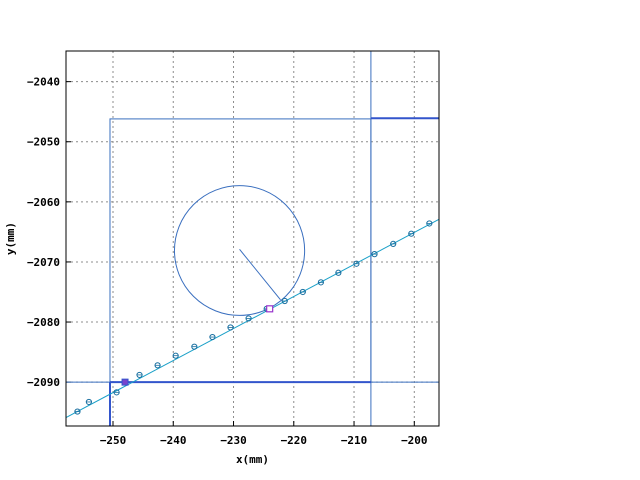 Image resolution: width=640 pixels, height=480 pixels. What do you see at coordinates (10, 238) in the screenshot?
I see `y-axis-label: y(mm)` at bounding box center [10, 238].